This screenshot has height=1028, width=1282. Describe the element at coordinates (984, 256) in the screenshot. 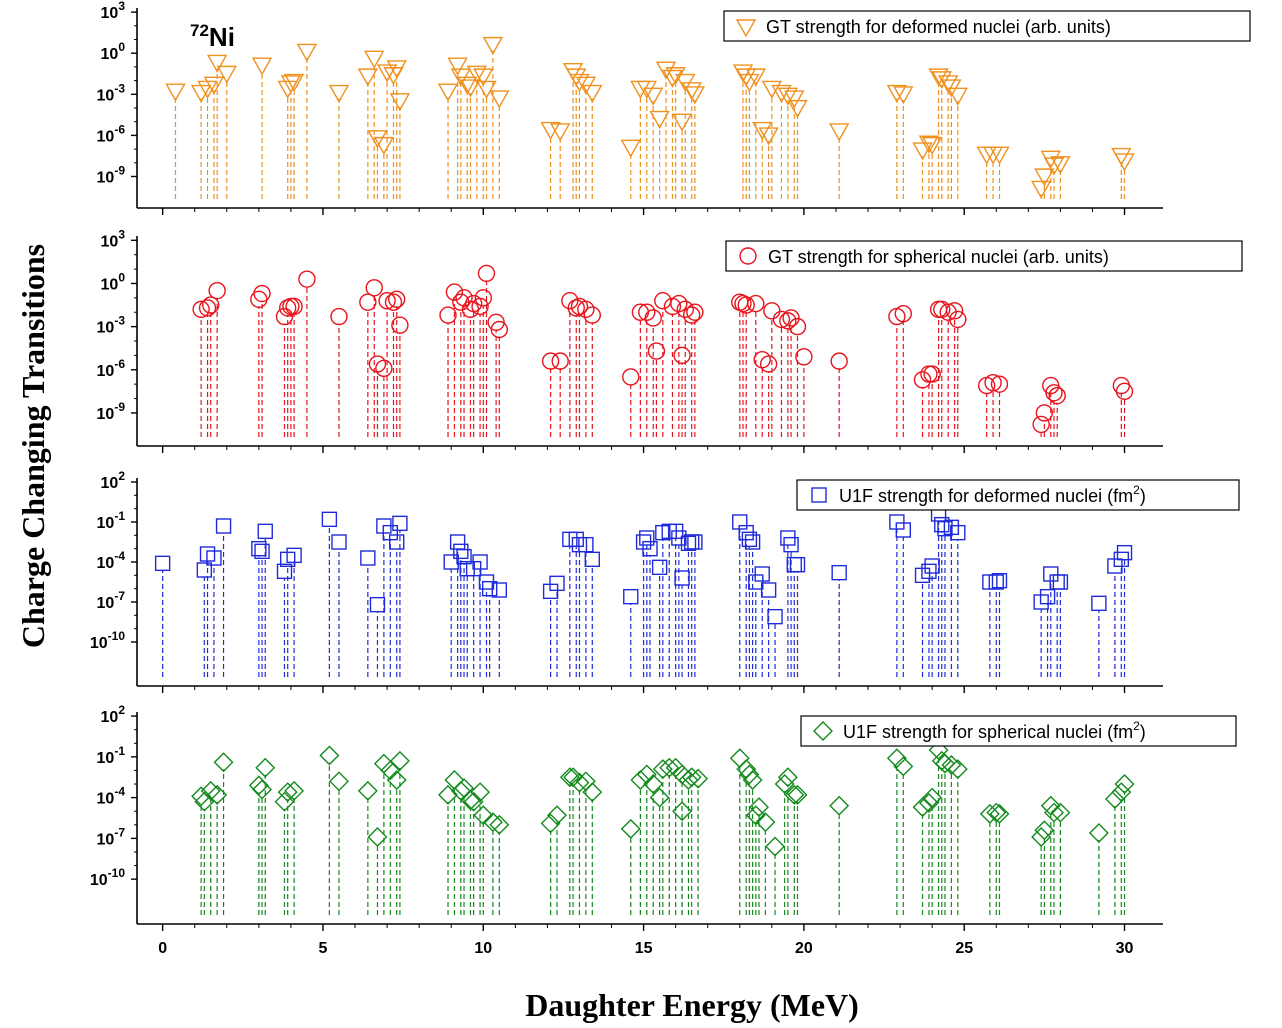

I see `legend-box` at that location.